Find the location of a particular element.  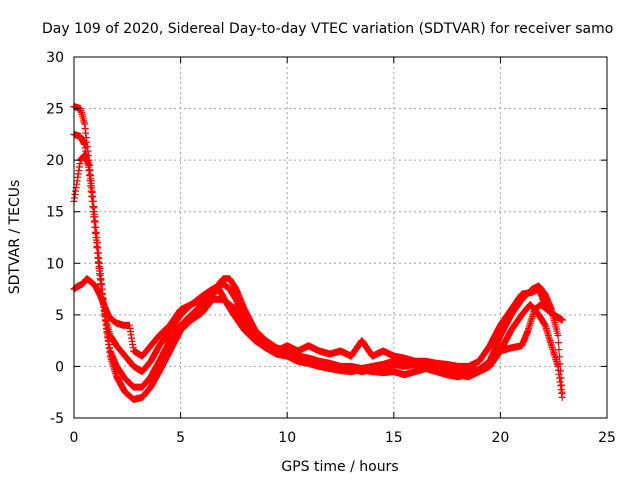

y-tick-label: 15 is located at coordinates (55, 213).